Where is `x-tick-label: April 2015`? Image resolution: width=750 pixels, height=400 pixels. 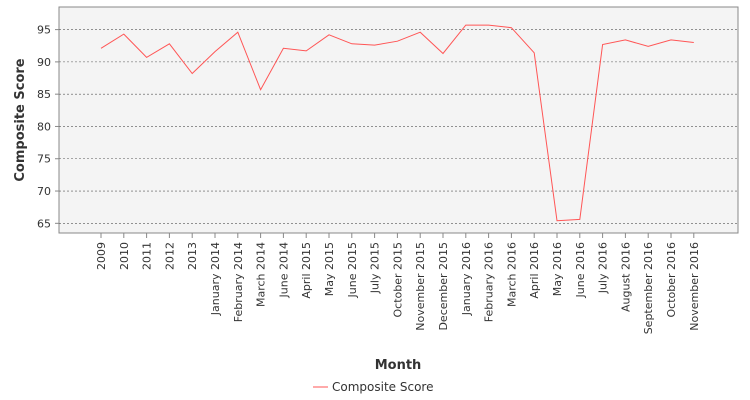
x-tick-label: April 2015 is located at coordinates (306, 270).